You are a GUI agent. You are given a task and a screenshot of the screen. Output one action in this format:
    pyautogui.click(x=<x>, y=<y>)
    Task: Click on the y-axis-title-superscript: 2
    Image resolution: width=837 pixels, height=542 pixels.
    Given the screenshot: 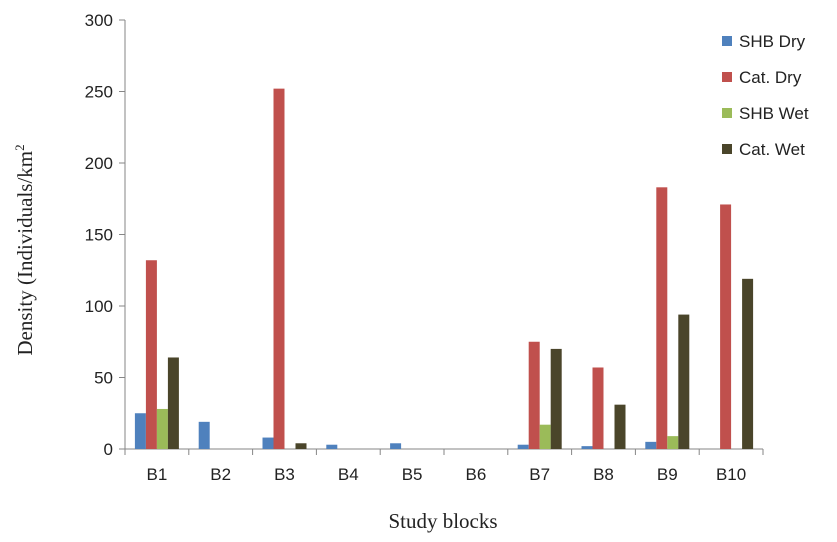 What is the action you would take?
    pyautogui.click(x=19, y=147)
    